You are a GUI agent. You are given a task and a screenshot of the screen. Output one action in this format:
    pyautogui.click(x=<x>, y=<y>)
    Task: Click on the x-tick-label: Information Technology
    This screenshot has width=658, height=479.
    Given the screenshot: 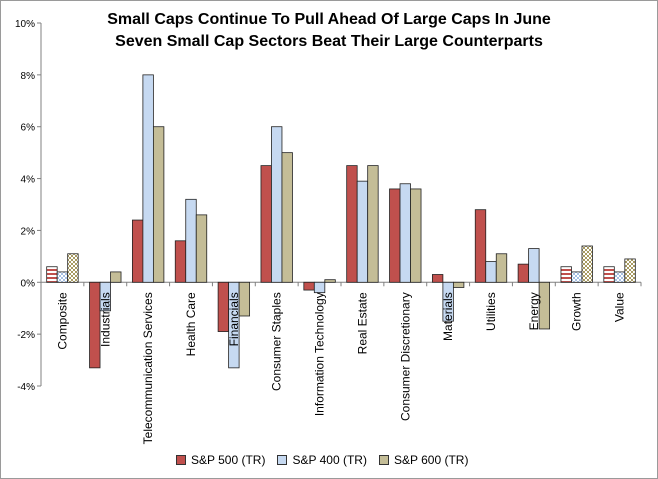 What is the action you would take?
    pyautogui.click(x=320, y=354)
    